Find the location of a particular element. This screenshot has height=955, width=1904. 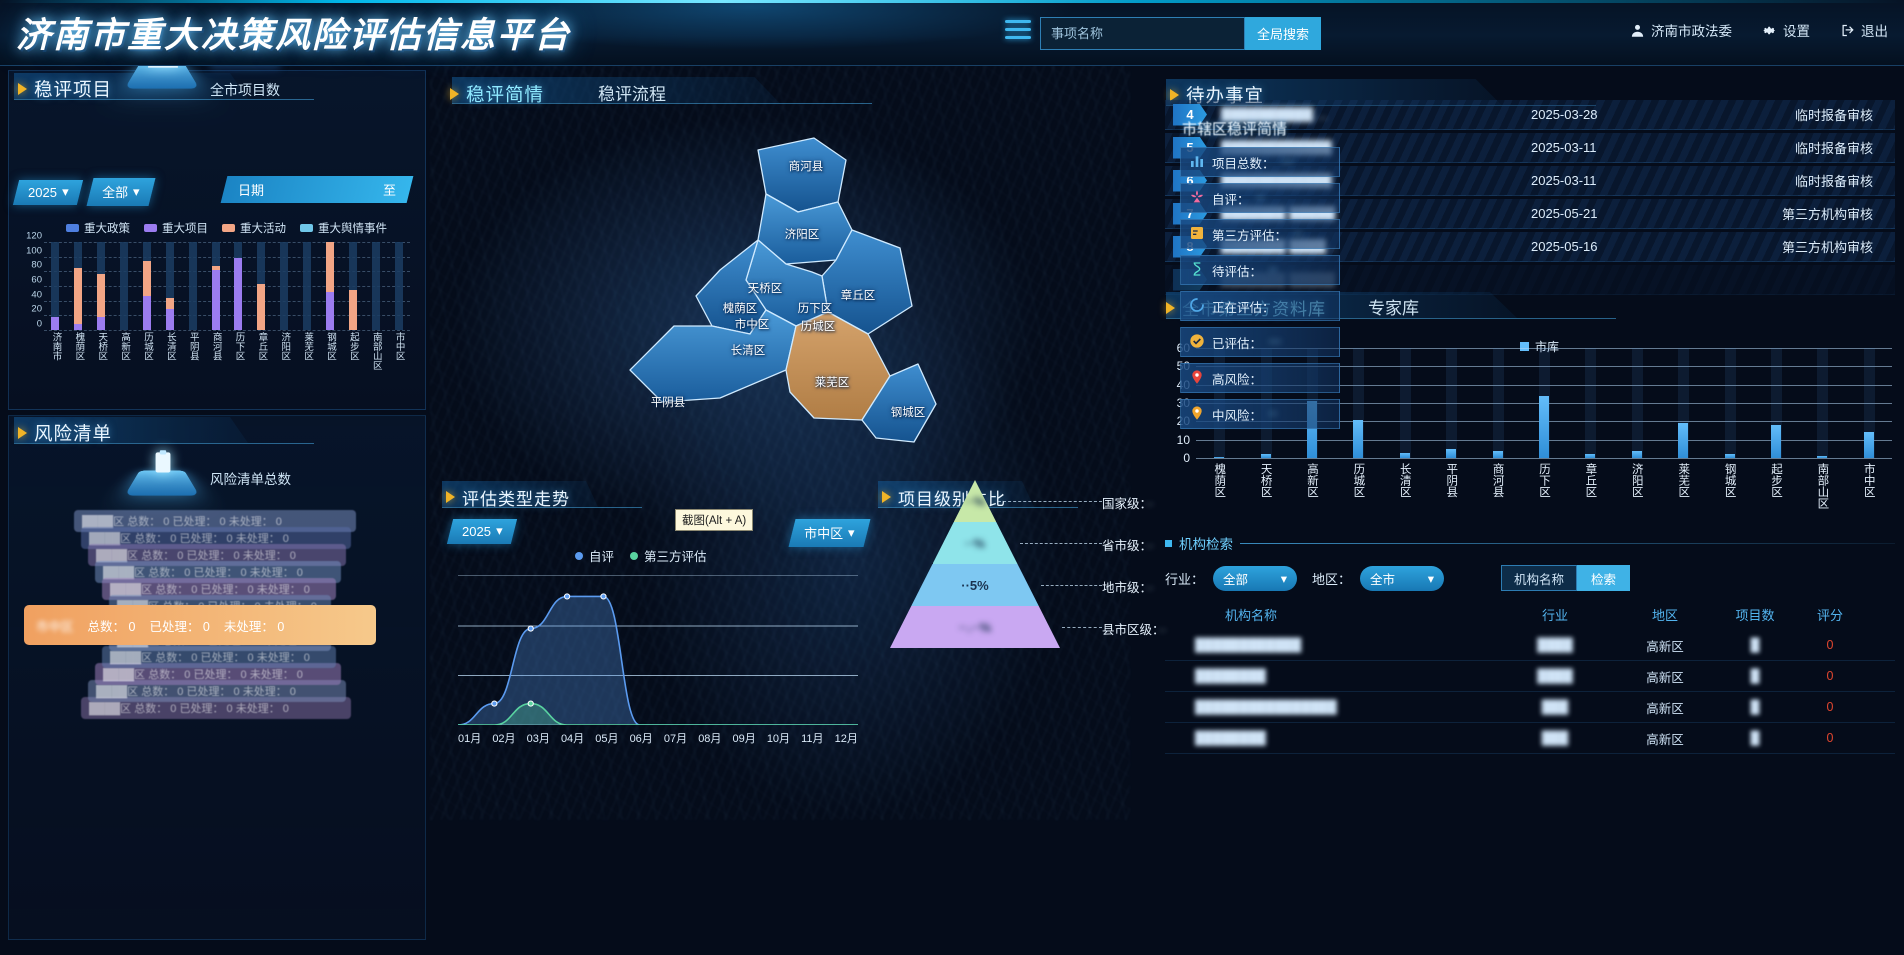

stat-row: 已评估： ··· is located at coordinates (1260, 342).